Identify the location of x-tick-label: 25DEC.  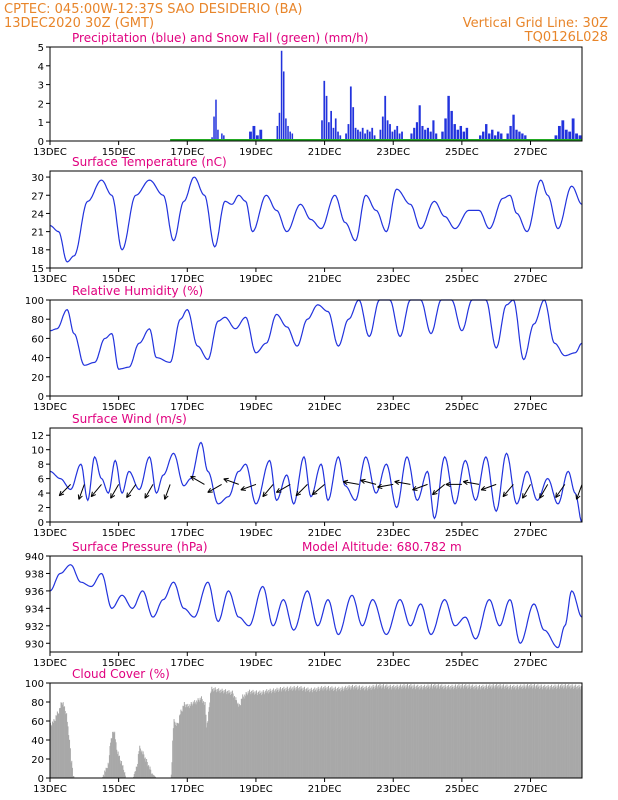
(462, 789).